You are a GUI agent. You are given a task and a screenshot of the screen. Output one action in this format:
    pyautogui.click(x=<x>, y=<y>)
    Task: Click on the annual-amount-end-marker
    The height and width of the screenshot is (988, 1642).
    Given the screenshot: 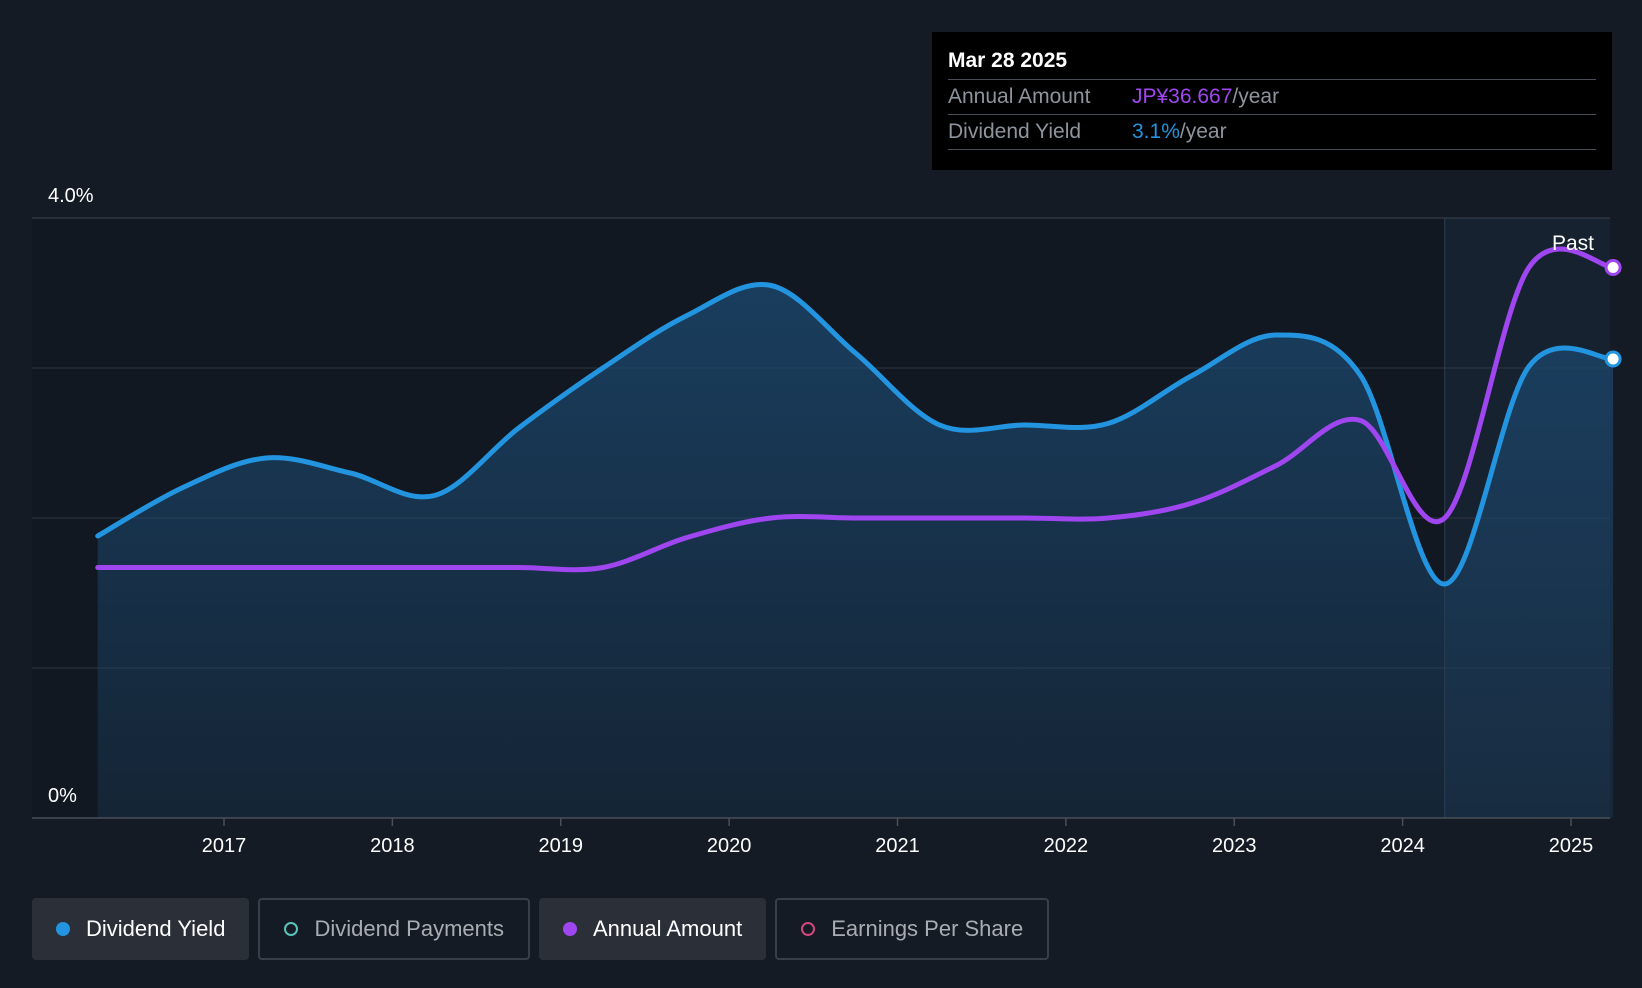 What is the action you would take?
    pyautogui.click(x=1613, y=267)
    